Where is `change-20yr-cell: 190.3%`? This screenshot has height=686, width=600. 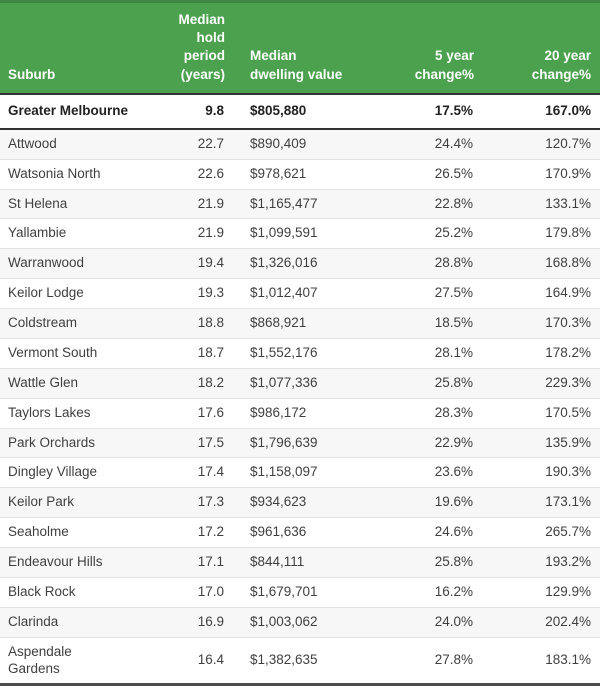
change-20yr-cell: 190.3% is located at coordinates (568, 472).